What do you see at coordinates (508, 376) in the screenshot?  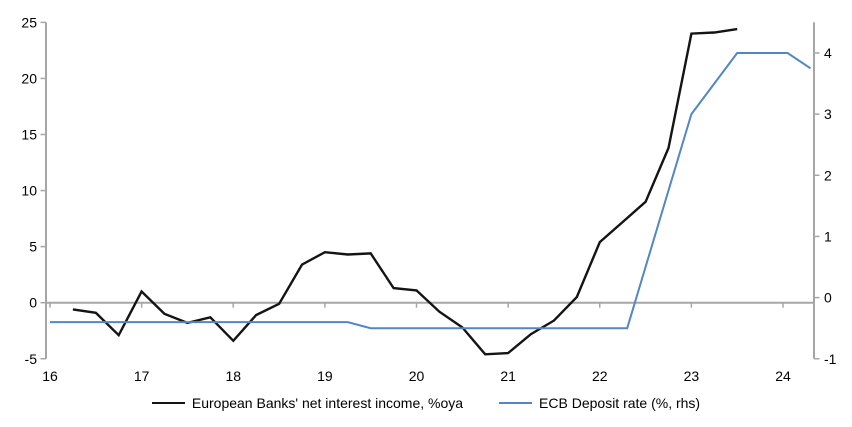 I see `x-axis-tick-label: 21` at bounding box center [508, 376].